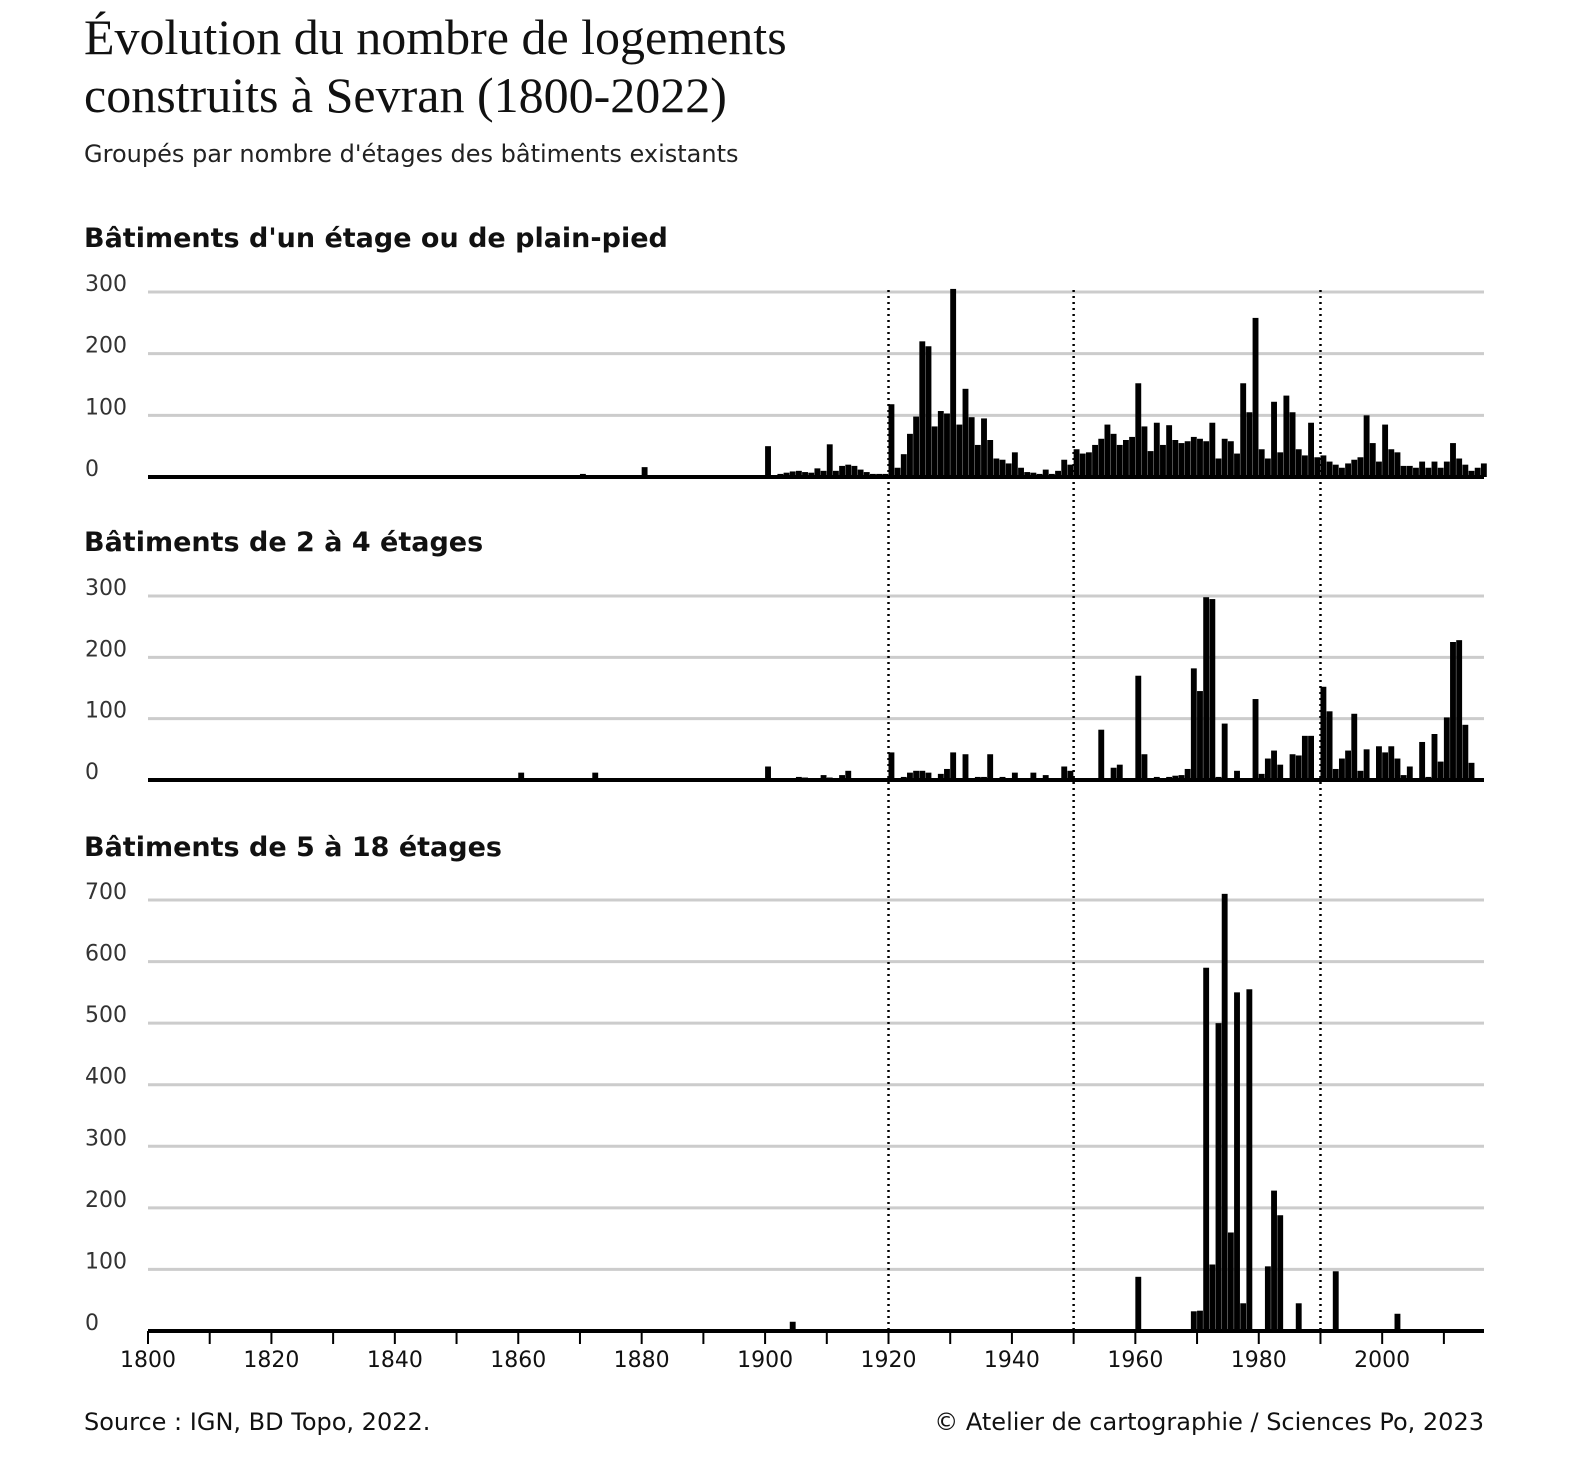 The width and height of the screenshot is (1584, 1465). What do you see at coordinates (106, 1077) in the screenshot?
I see `y-tick-label: 400` at bounding box center [106, 1077].